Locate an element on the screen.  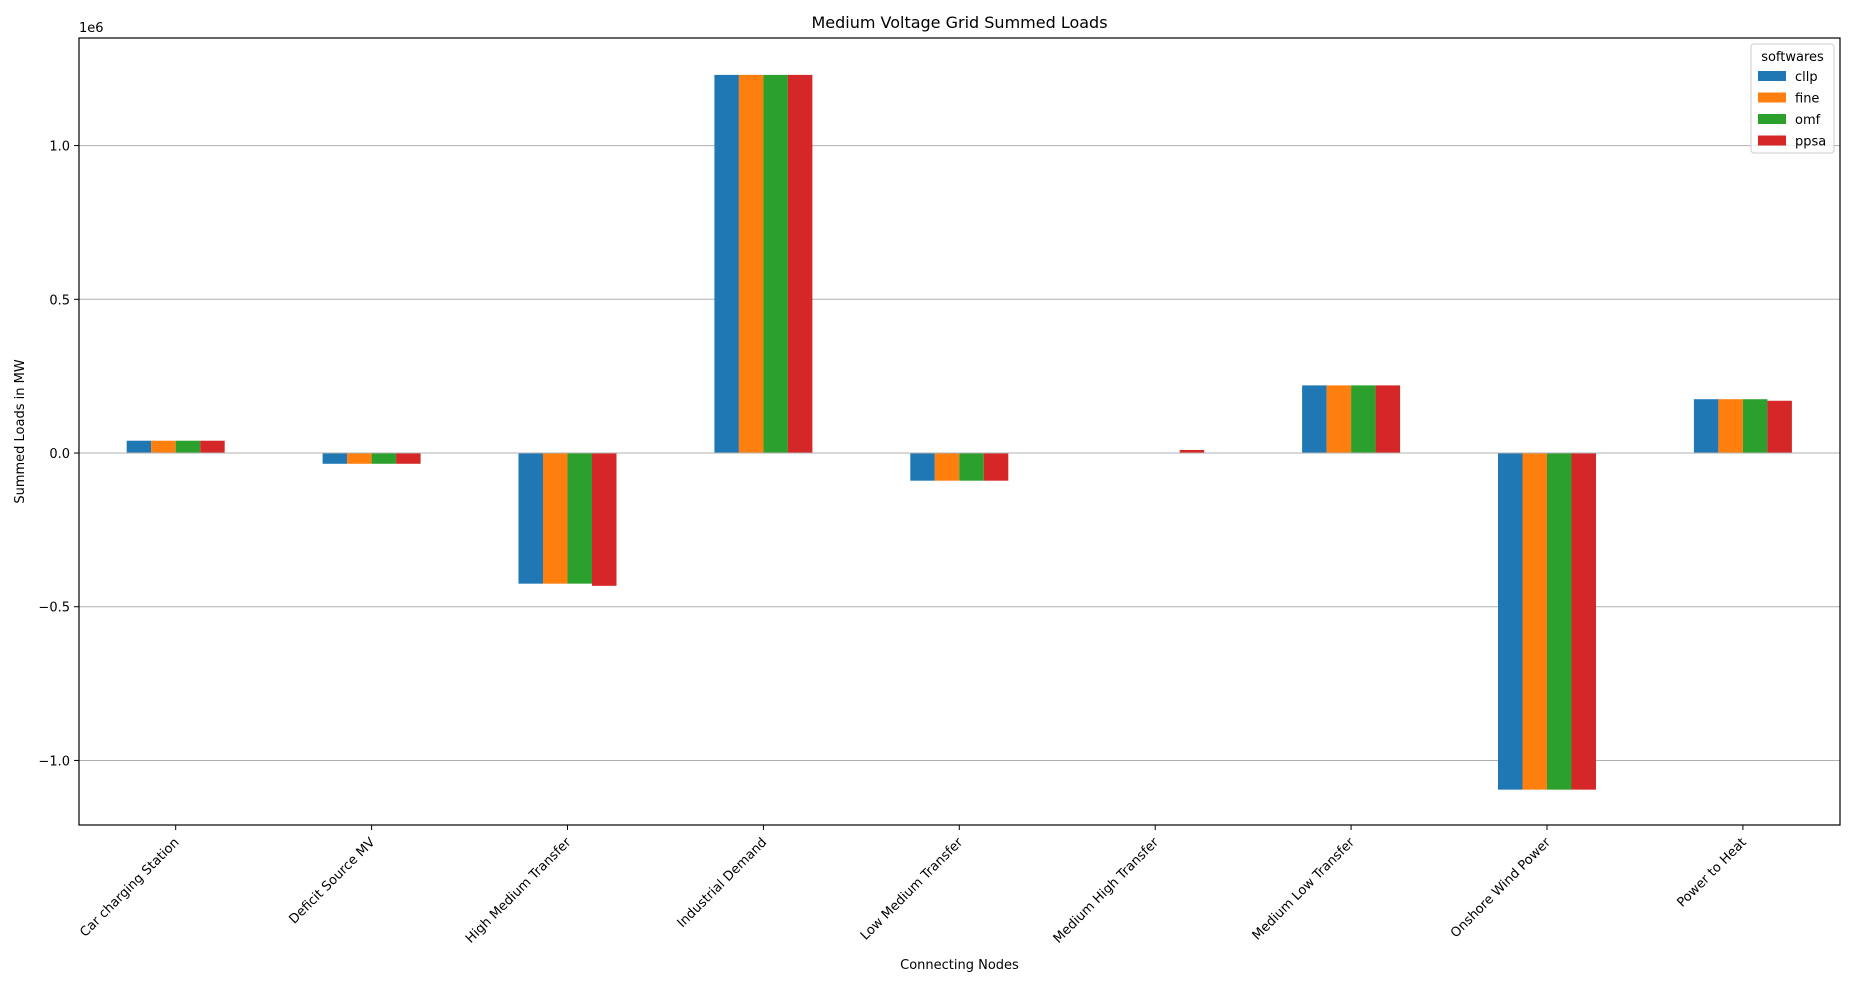
y-tick-label: 0.0 is located at coordinates (59, 454).